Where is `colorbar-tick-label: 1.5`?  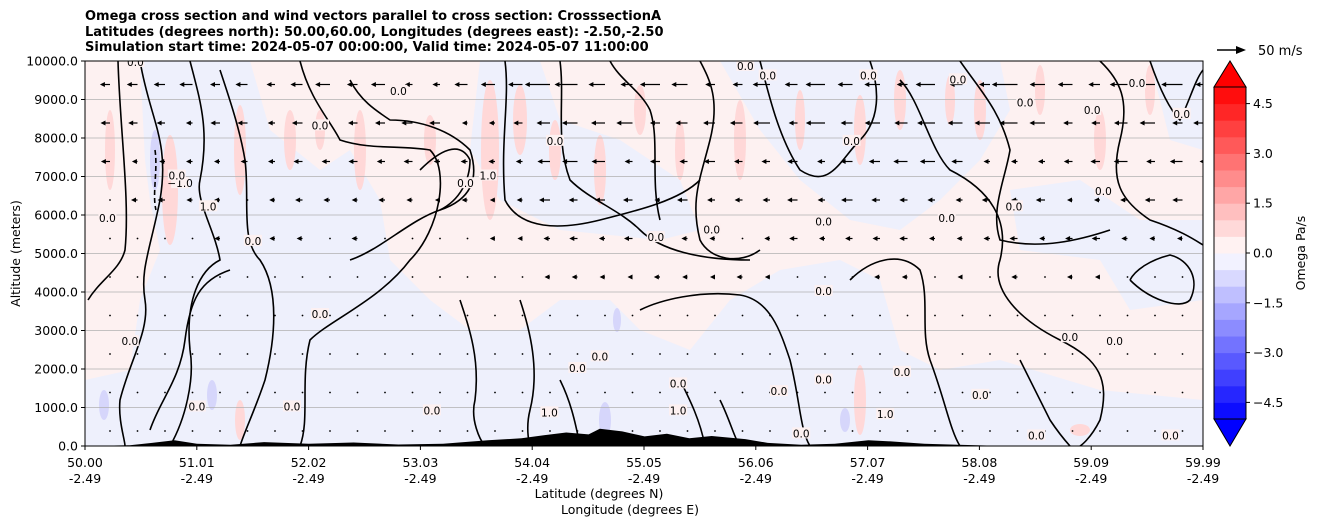 colorbar-tick-label: 1.5 is located at coordinates (1263, 203).